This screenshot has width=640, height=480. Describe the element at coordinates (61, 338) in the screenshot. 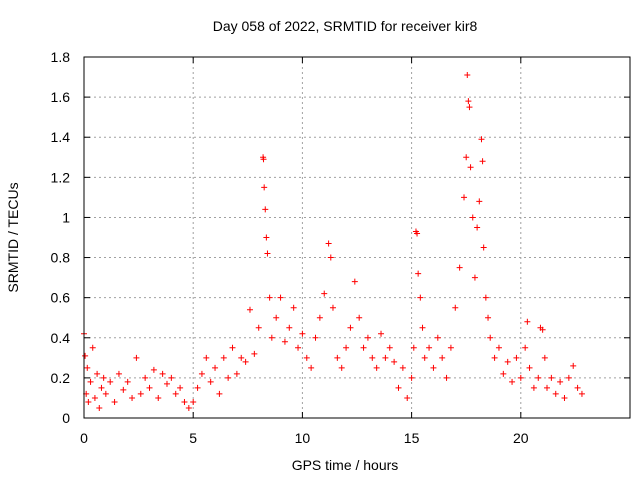

I see `y-tick-label: 0.4` at that location.